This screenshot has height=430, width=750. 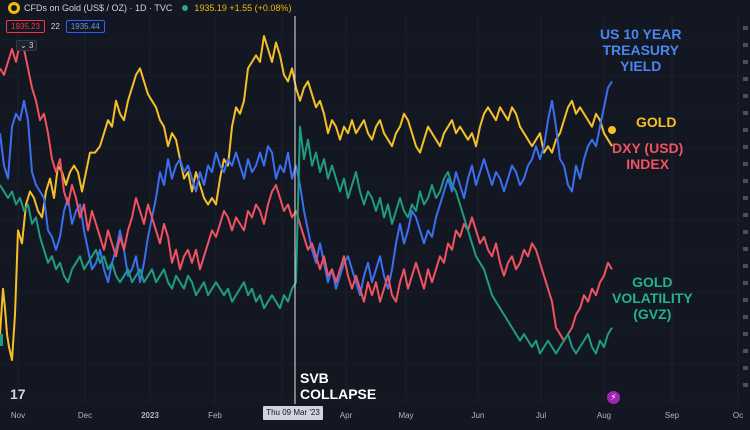 What do you see at coordinates (314, 378) in the screenshot?
I see `svb-label-line-1: SVB` at bounding box center [314, 378].